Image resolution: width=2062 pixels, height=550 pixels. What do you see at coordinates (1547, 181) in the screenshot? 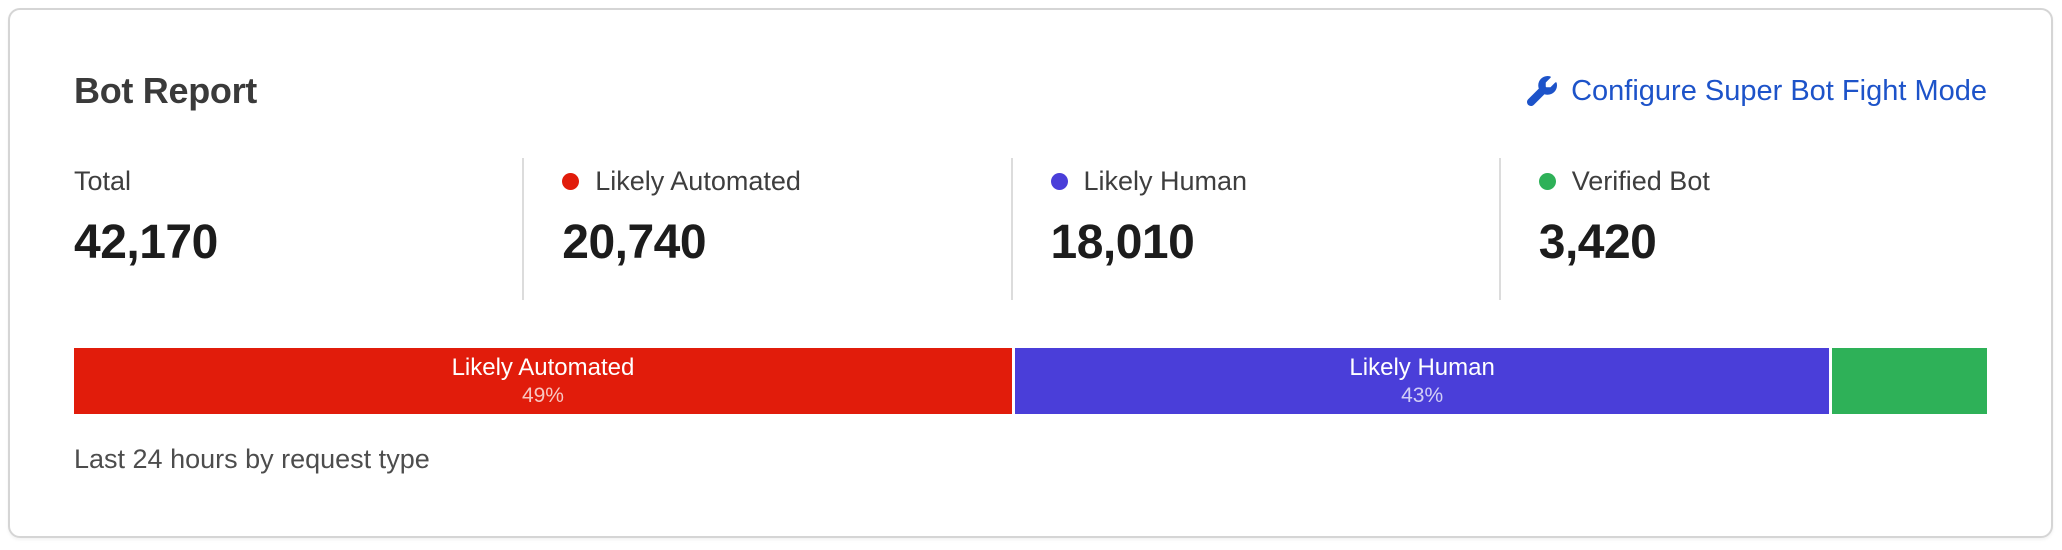
I see `verified-bot-dot-icon` at bounding box center [1547, 181].